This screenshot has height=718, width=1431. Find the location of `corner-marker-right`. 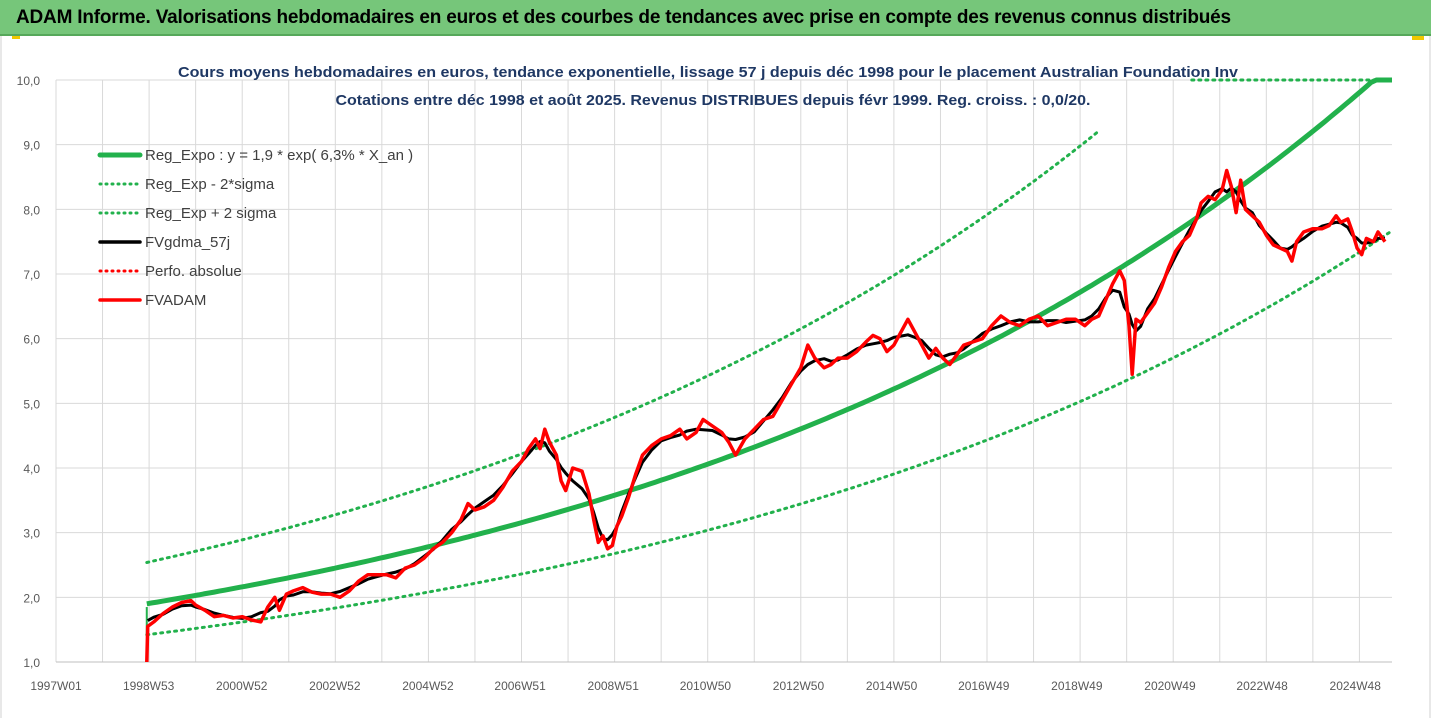

corner-marker-right is located at coordinates (1418, 38).